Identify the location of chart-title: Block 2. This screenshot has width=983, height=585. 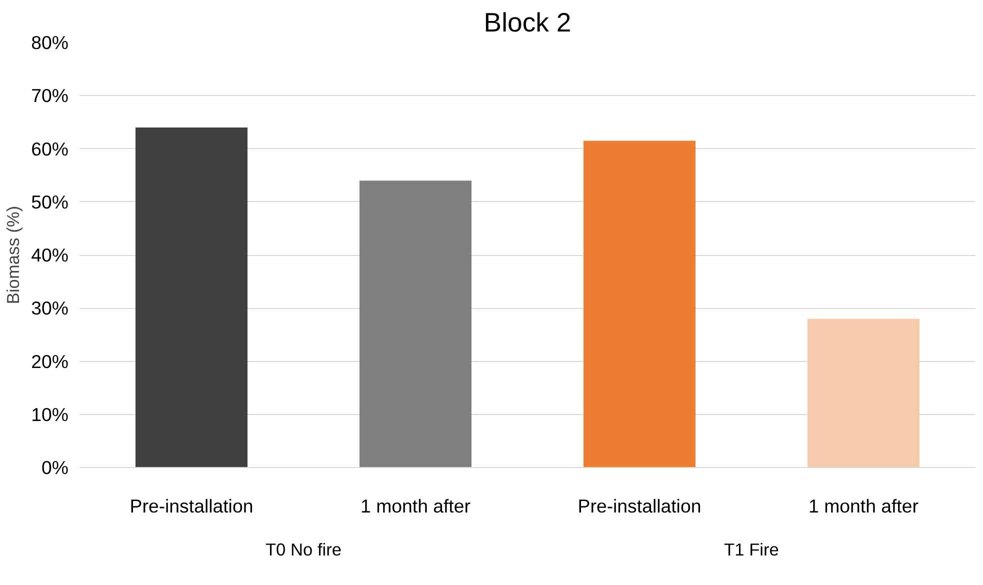
(528, 23).